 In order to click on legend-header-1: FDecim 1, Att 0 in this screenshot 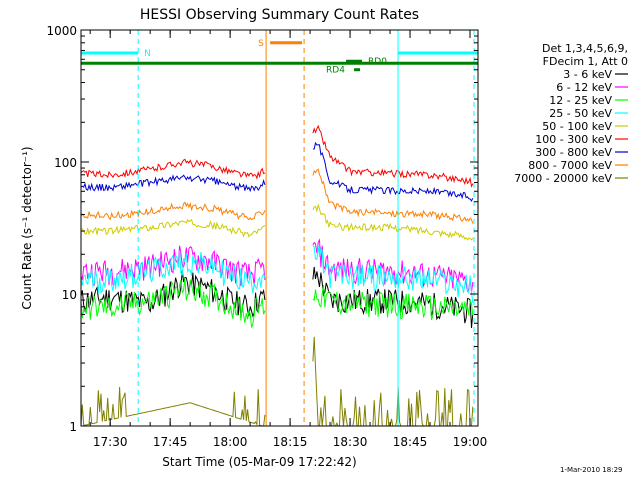, I will do `click(585, 61)`.